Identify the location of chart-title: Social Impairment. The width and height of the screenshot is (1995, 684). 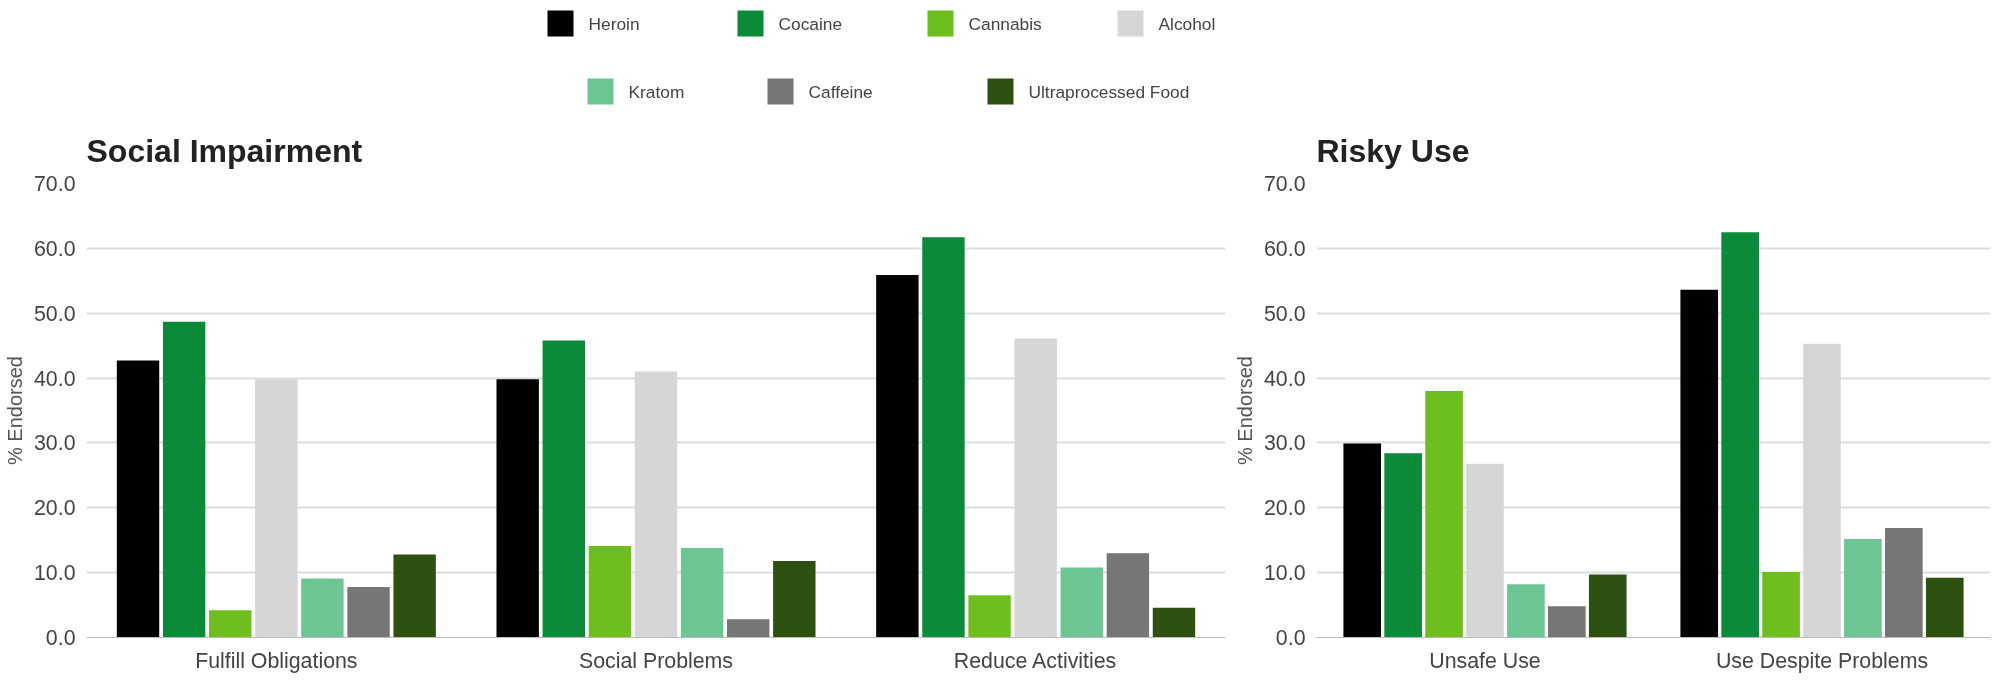
(224, 150).